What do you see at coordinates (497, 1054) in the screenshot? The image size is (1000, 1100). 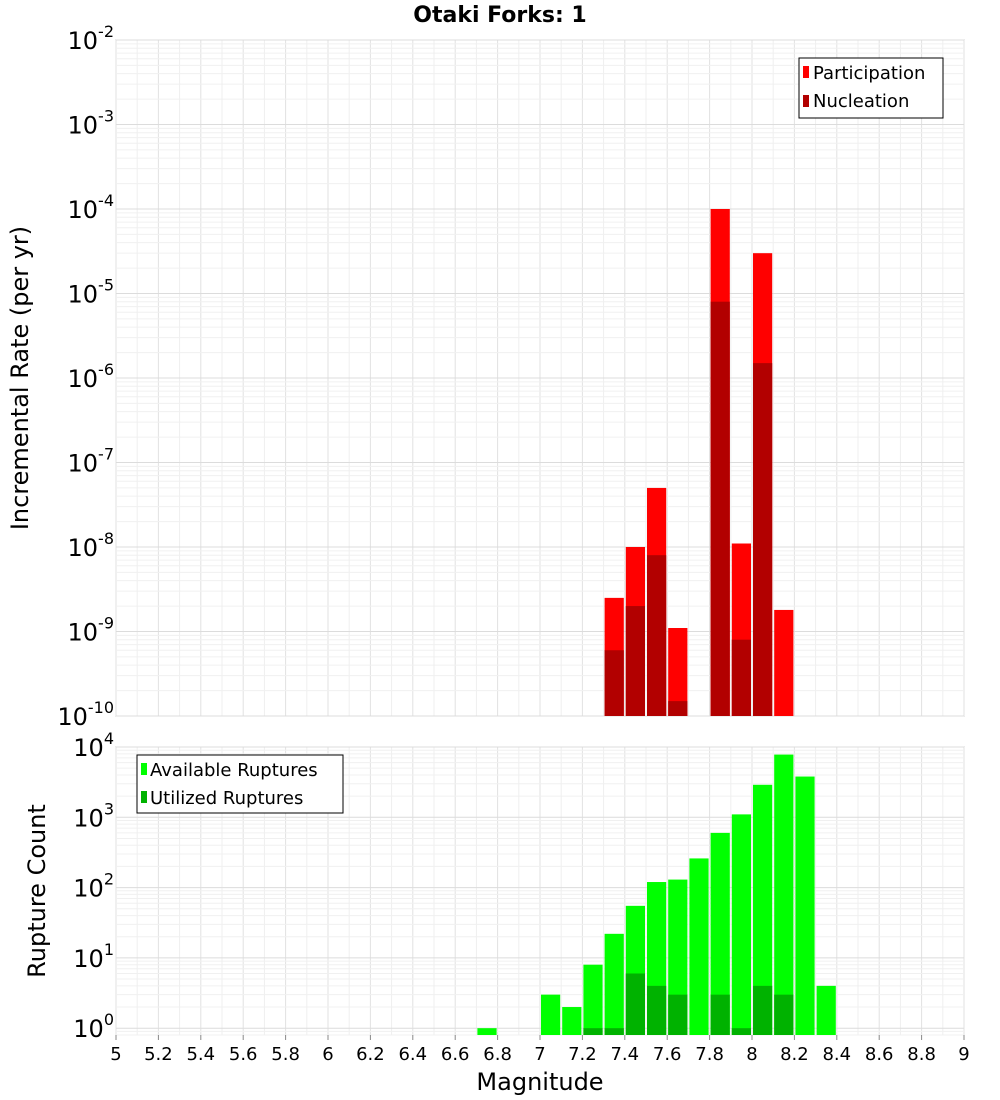 I see `x-tick-label: 6.8` at bounding box center [497, 1054].